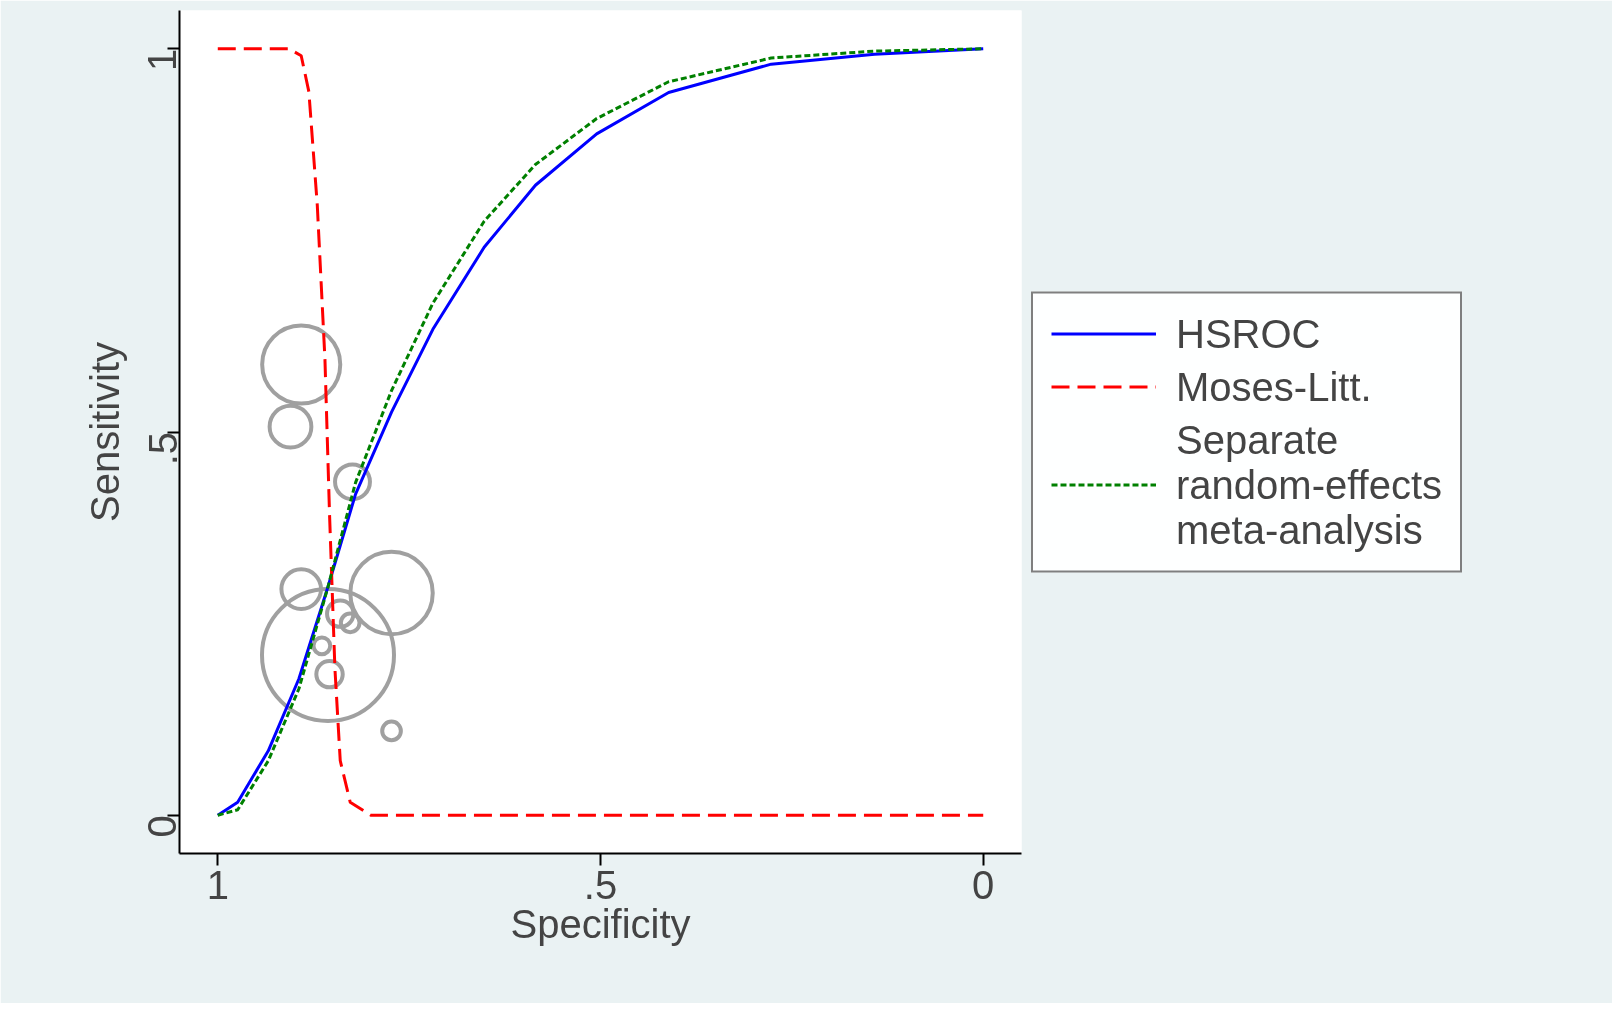 Image resolution: width=1612 pixels, height=1016 pixels. Describe the element at coordinates (104, 432) in the screenshot. I see `y-axis-title: Sensitivity` at that location.